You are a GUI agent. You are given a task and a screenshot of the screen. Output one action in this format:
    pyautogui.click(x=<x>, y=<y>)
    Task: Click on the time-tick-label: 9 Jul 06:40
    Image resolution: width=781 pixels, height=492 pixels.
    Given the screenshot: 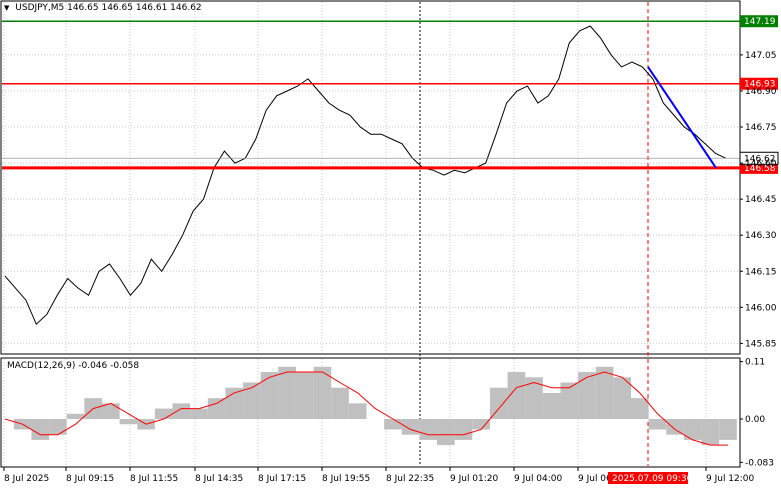 What is the action you would take?
    pyautogui.click(x=602, y=479)
    